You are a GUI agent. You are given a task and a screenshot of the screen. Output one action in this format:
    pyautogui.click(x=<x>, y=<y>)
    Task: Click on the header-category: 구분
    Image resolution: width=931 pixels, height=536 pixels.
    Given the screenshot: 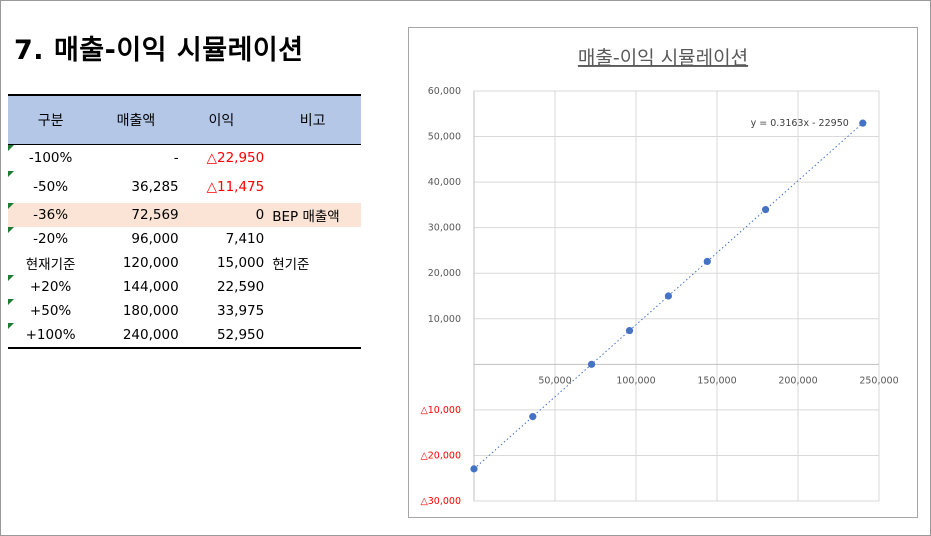 What is the action you would take?
    pyautogui.click(x=51, y=119)
    